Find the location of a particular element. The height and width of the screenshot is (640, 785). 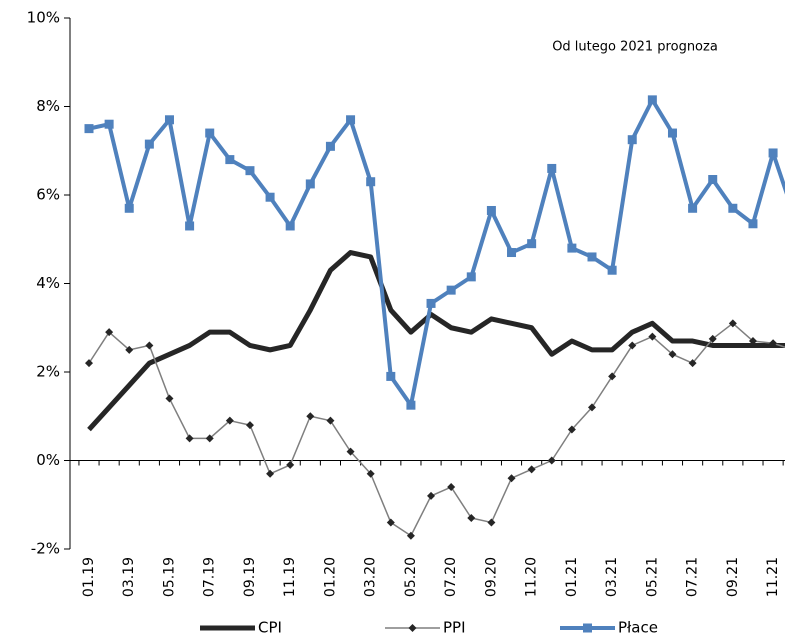

x-tick-label: 03.19 is located at coordinates (129, 577).